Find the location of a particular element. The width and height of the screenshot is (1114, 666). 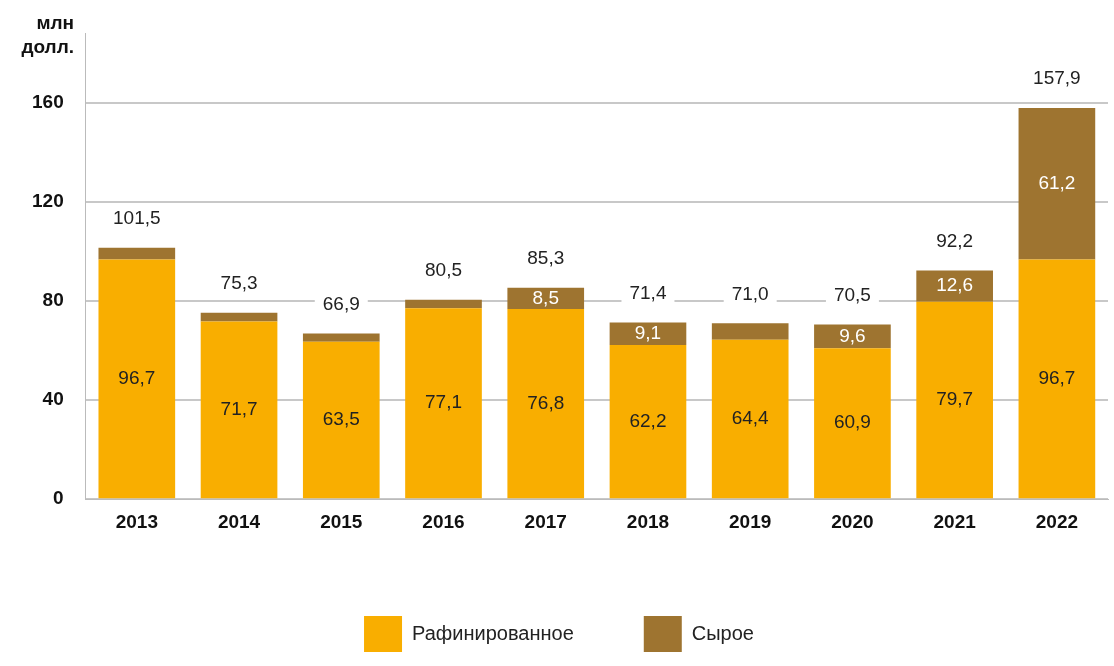

x-tick-label: 2017 is located at coordinates (545, 521).